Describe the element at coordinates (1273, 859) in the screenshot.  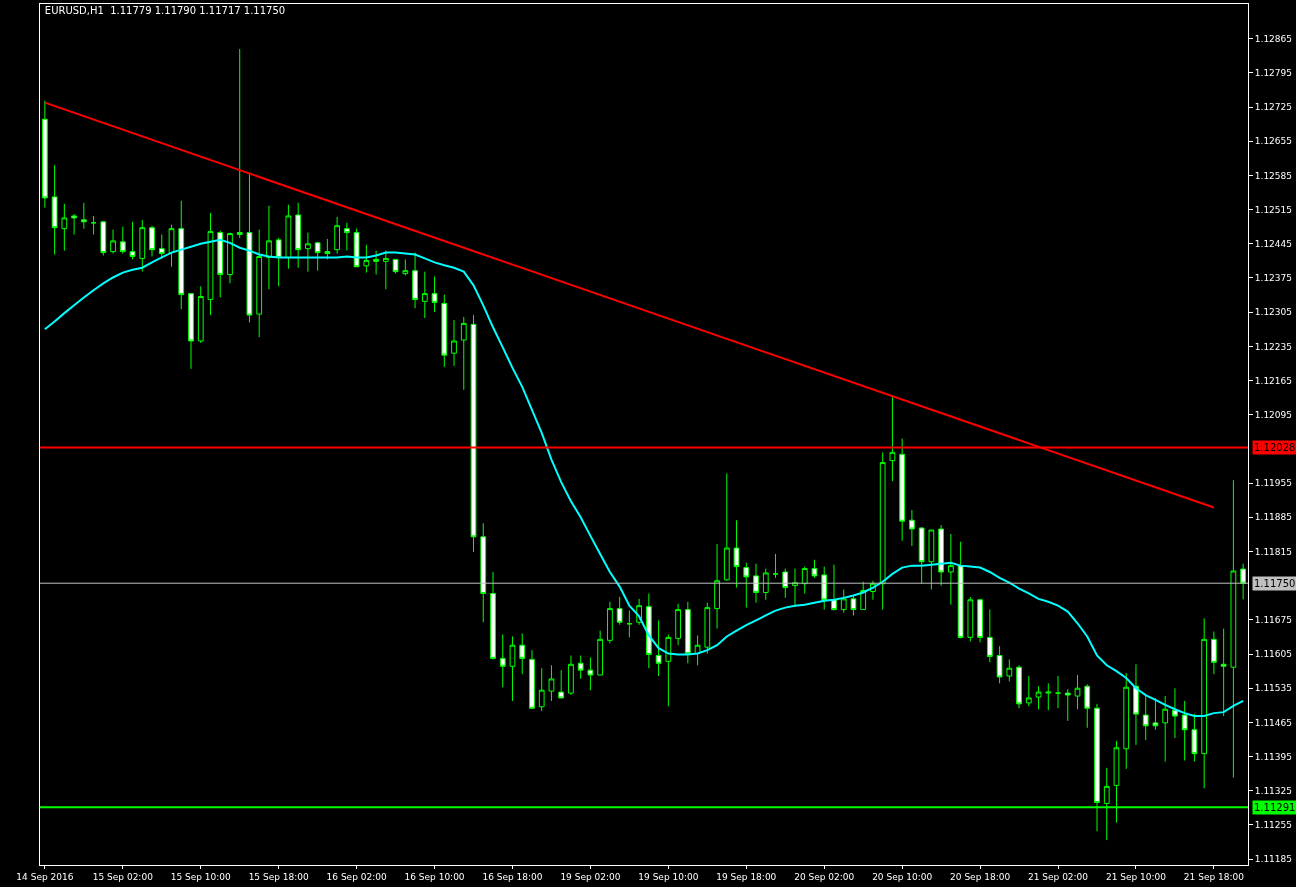
I see `y-tick-label: 1.11185` at that location.